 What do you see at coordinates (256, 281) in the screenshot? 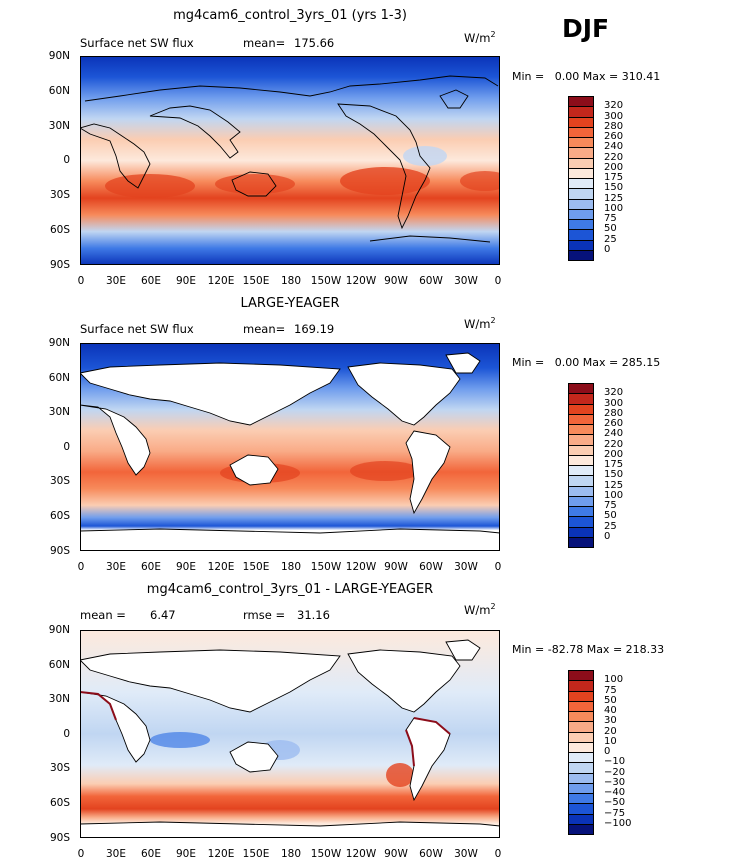
I see `panel-1-lon-150e: 150E` at bounding box center [256, 281].